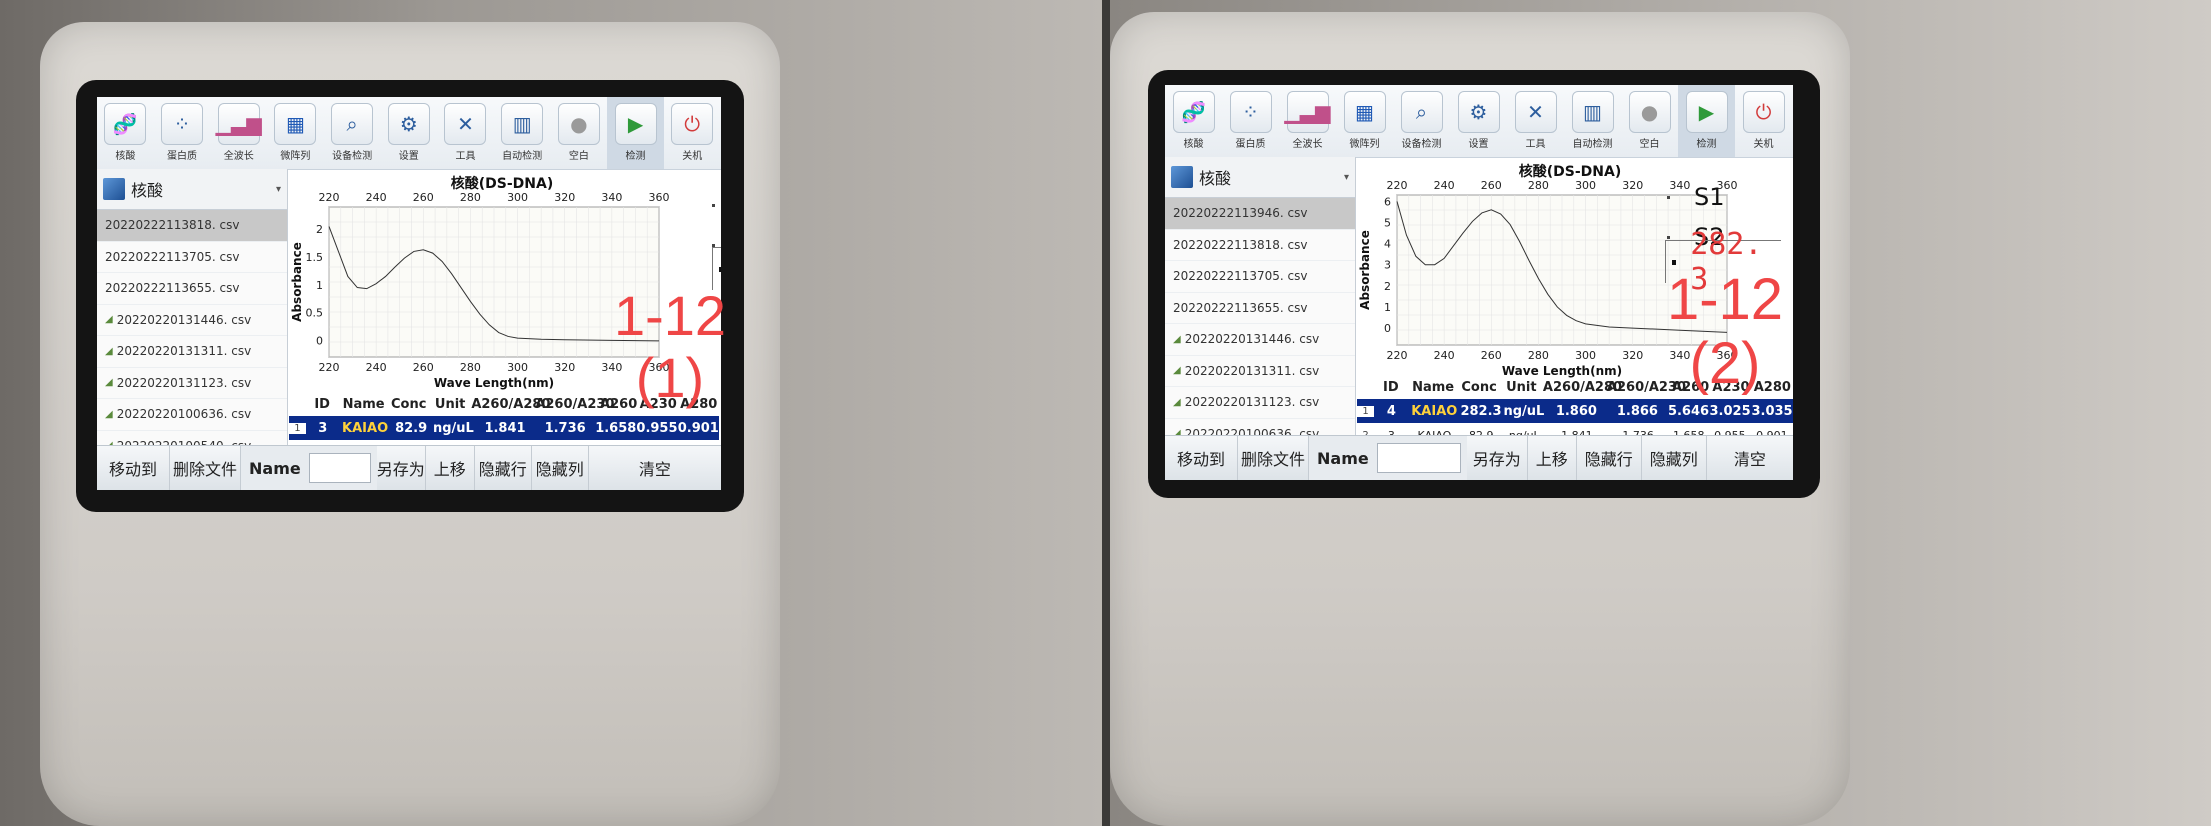 Image resolution: width=2211 pixels, height=826 pixels. I want to click on file-list-item: ◢ 20220220100636. csv, so click(192, 415).